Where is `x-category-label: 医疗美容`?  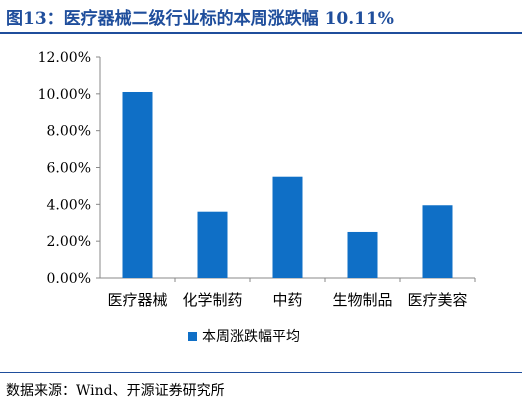 x-category-label: 医疗美容 is located at coordinates (437, 300).